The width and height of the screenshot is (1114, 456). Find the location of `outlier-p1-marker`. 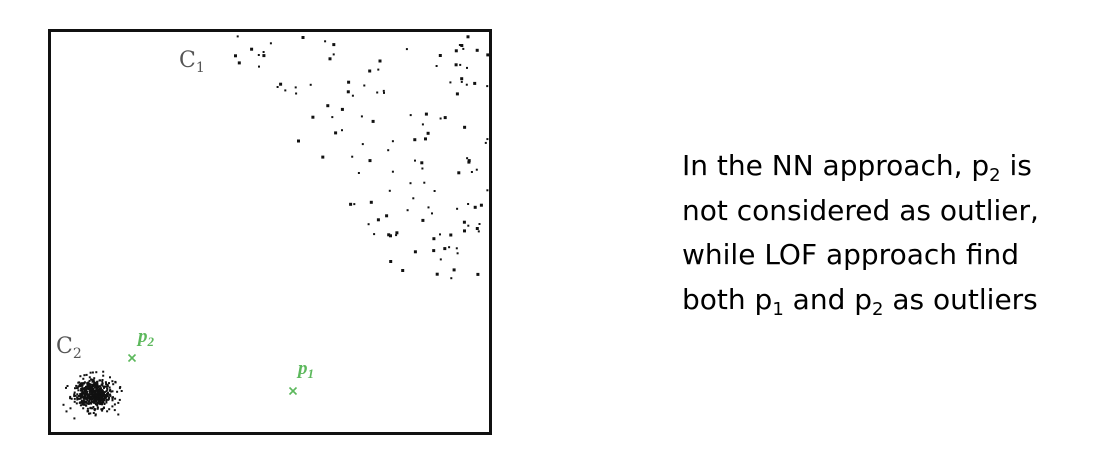

outlier-p1-marker is located at coordinates (293, 391).